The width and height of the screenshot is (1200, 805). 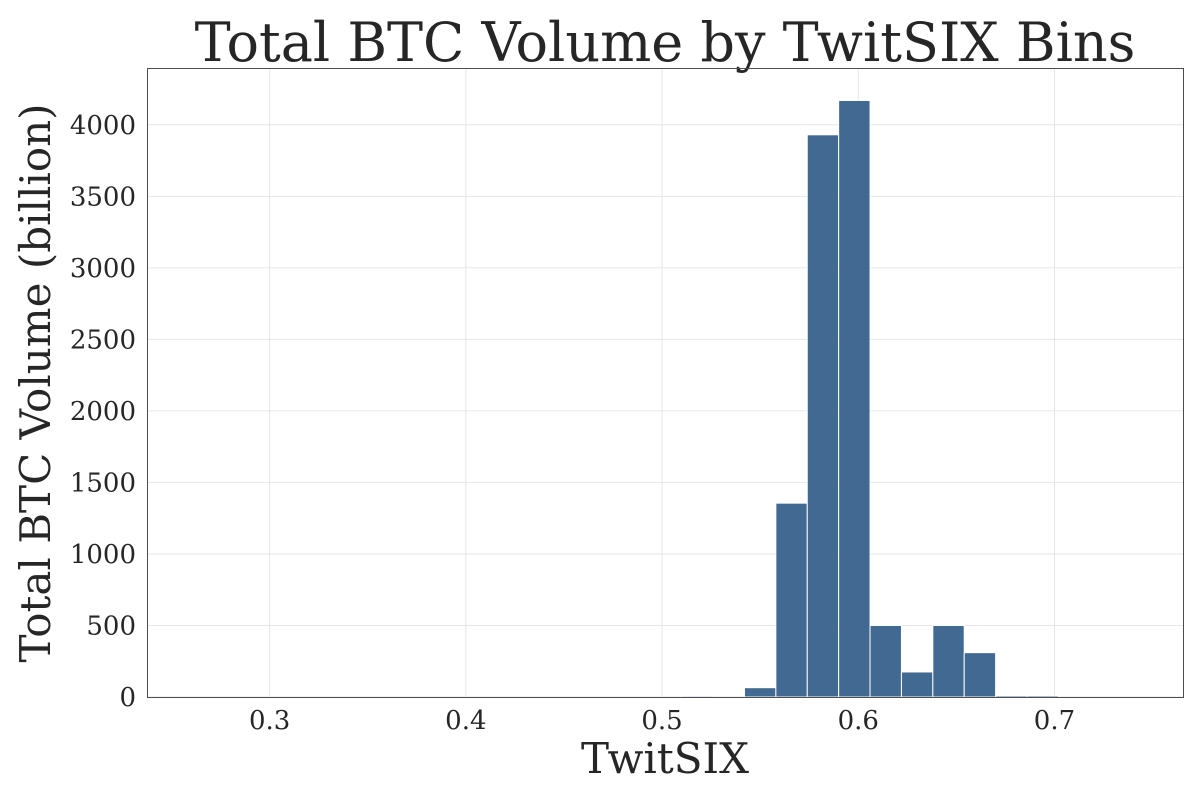 I want to click on chart-title: Total BTC Volume by TwitSIX Bins, so click(x=665, y=42).